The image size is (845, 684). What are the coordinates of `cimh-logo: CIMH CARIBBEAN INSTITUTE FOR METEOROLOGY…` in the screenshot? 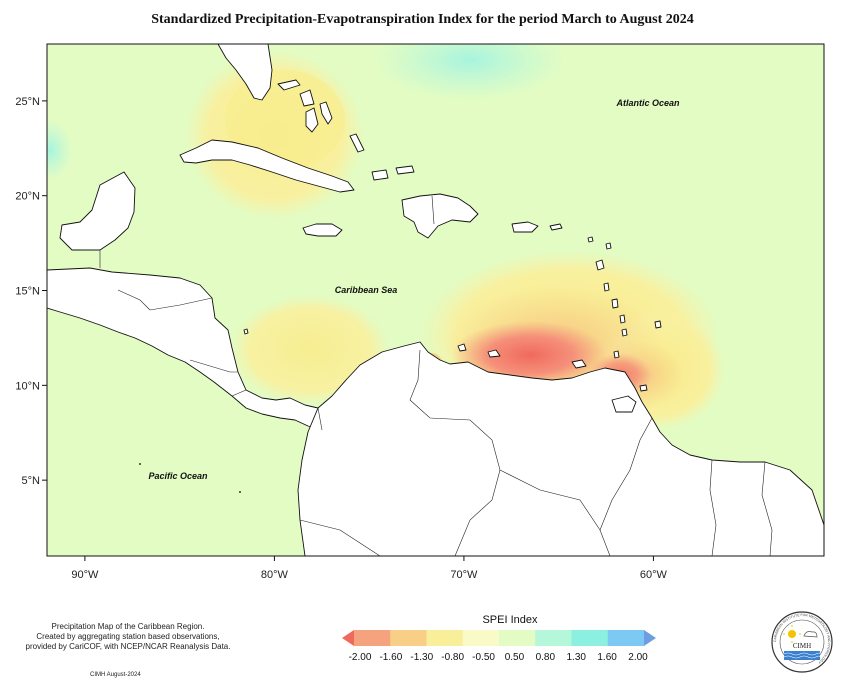 It's located at (802, 642).